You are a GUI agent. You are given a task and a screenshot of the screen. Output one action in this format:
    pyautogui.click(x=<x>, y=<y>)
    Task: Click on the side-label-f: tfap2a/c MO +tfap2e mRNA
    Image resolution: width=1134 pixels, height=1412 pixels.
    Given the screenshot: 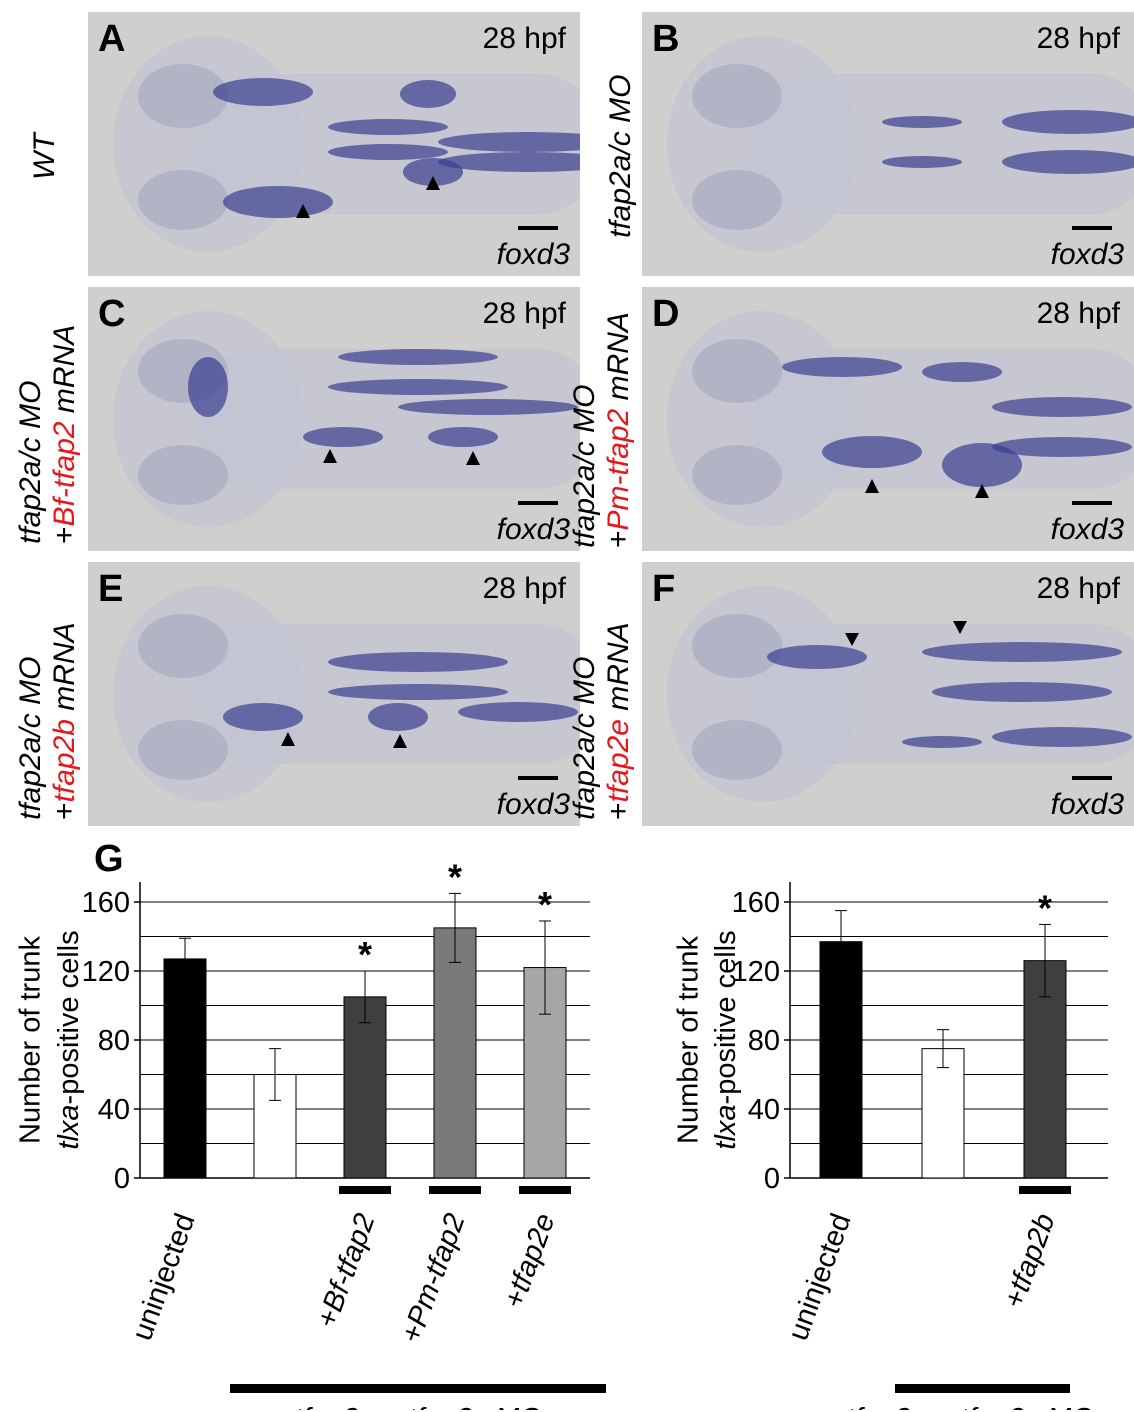 What is the action you would take?
    pyautogui.click(x=601, y=721)
    